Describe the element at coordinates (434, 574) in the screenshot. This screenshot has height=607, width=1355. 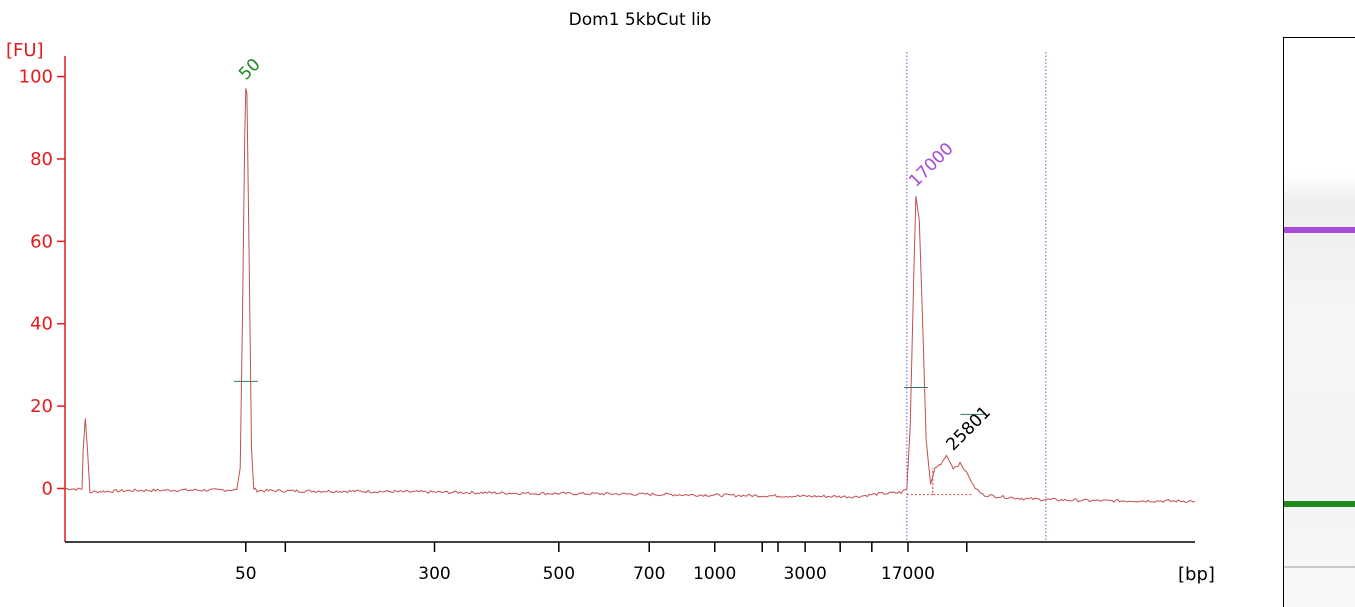
I see `x-tick-label: 300` at that location.